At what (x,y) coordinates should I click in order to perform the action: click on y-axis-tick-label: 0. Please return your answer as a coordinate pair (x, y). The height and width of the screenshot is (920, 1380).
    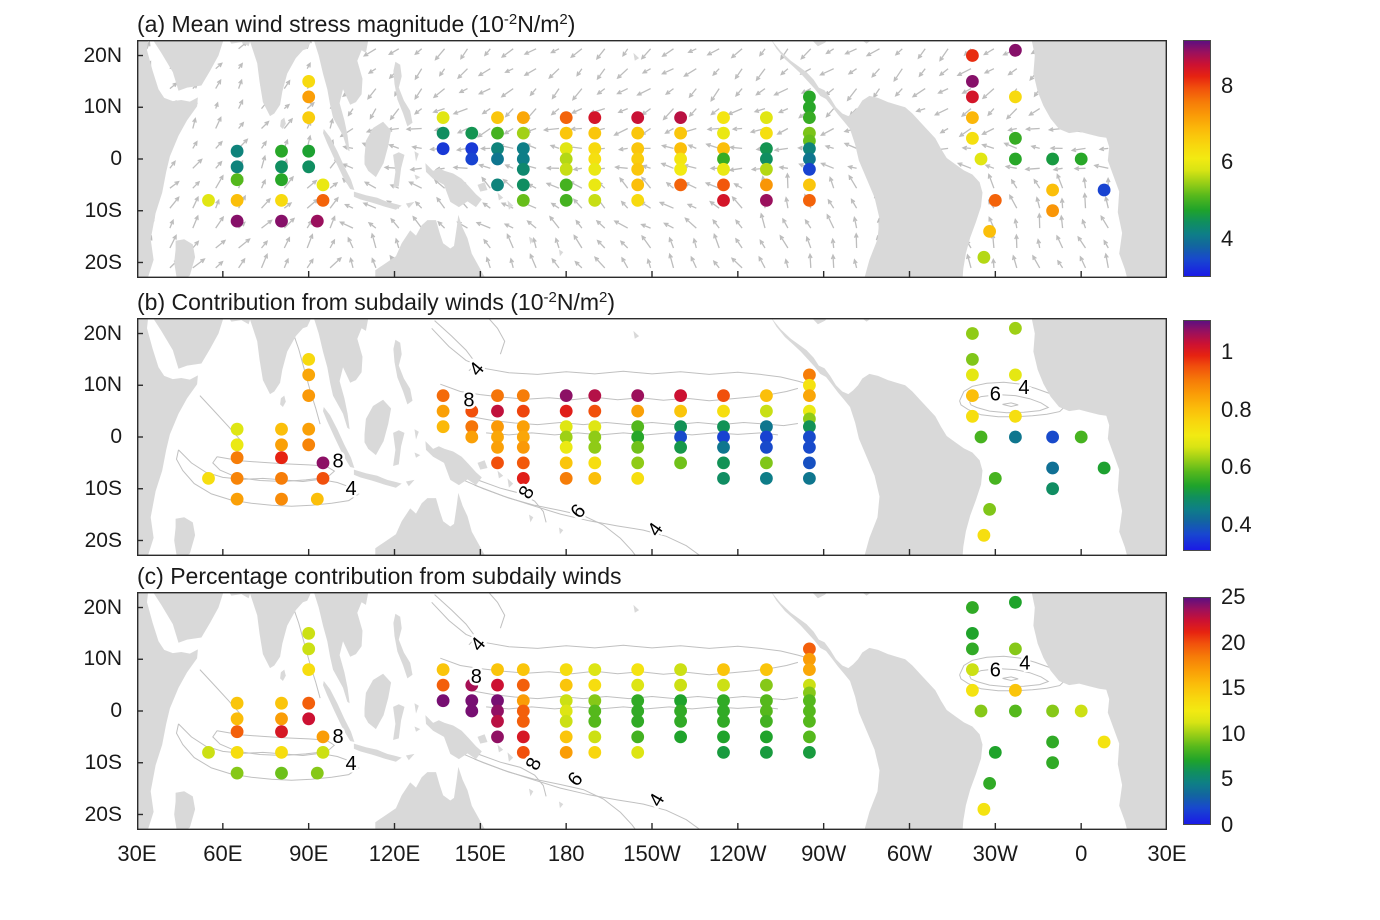
    Looking at the image, I should click on (116, 710).